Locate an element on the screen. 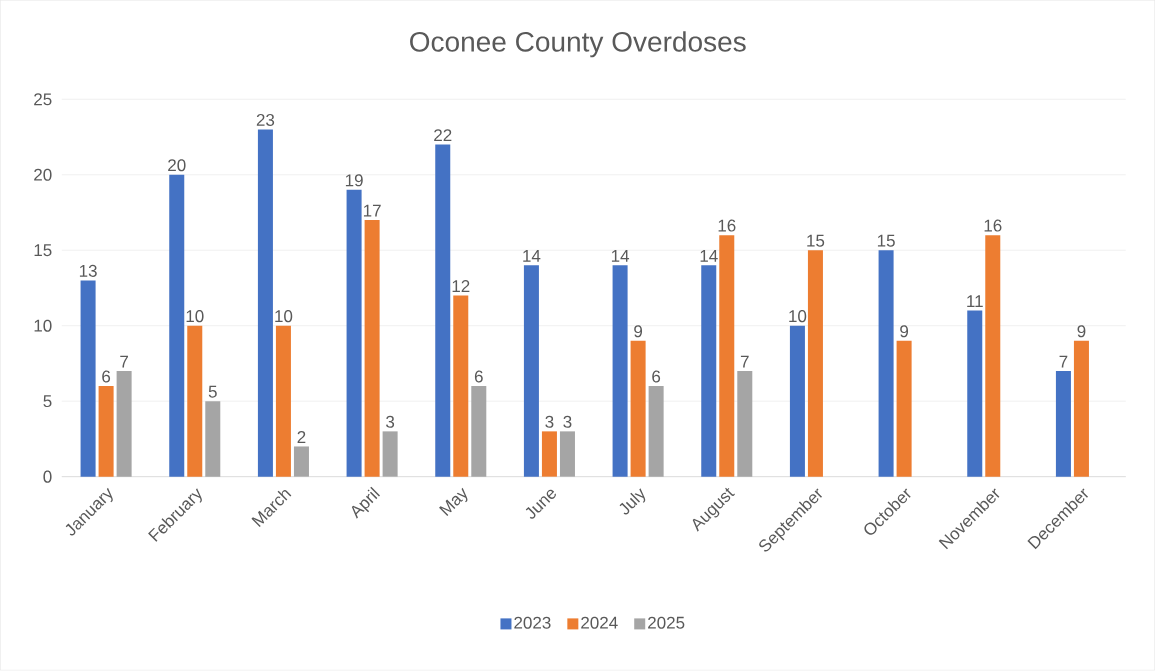  data-label: 17 is located at coordinates (372, 211).